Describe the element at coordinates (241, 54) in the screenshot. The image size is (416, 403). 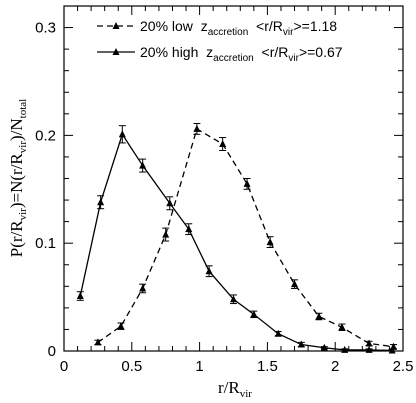
I see `legend-label: 20% high zaccretion <r/Rvir>=0.67` at that location.